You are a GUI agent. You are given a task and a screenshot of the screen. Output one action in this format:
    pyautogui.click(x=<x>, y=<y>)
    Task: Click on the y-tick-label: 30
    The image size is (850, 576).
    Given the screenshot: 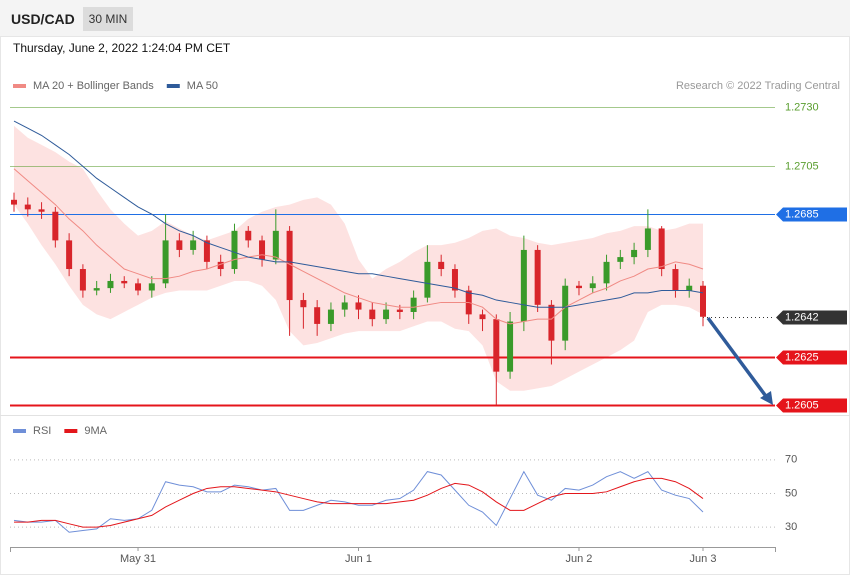 What is the action you would take?
    pyautogui.click(x=791, y=527)
    